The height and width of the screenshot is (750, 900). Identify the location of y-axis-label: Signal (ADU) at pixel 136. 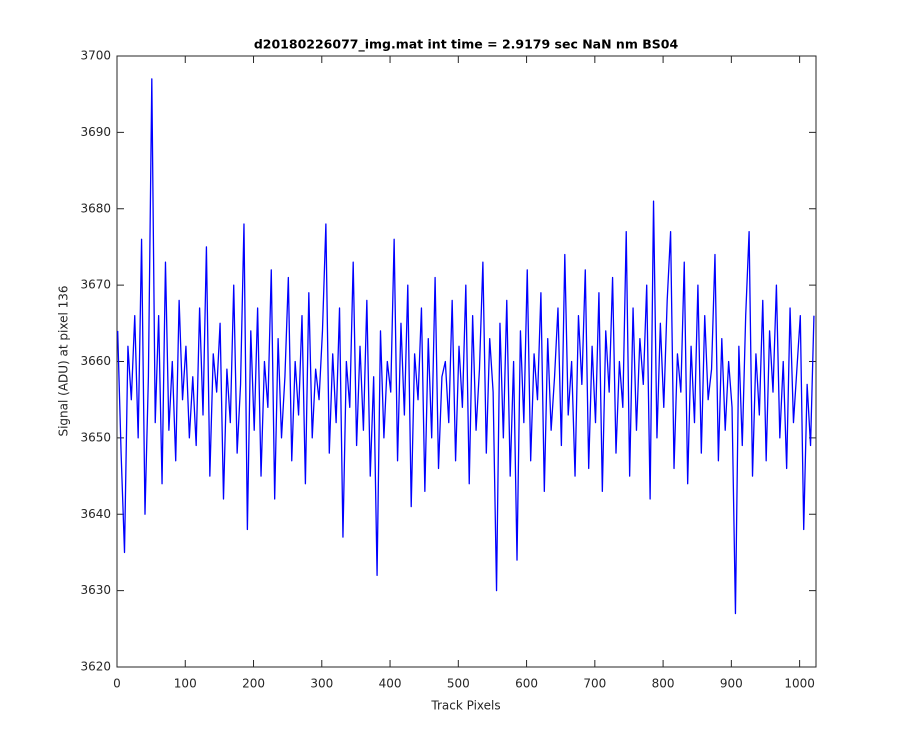
(64, 360).